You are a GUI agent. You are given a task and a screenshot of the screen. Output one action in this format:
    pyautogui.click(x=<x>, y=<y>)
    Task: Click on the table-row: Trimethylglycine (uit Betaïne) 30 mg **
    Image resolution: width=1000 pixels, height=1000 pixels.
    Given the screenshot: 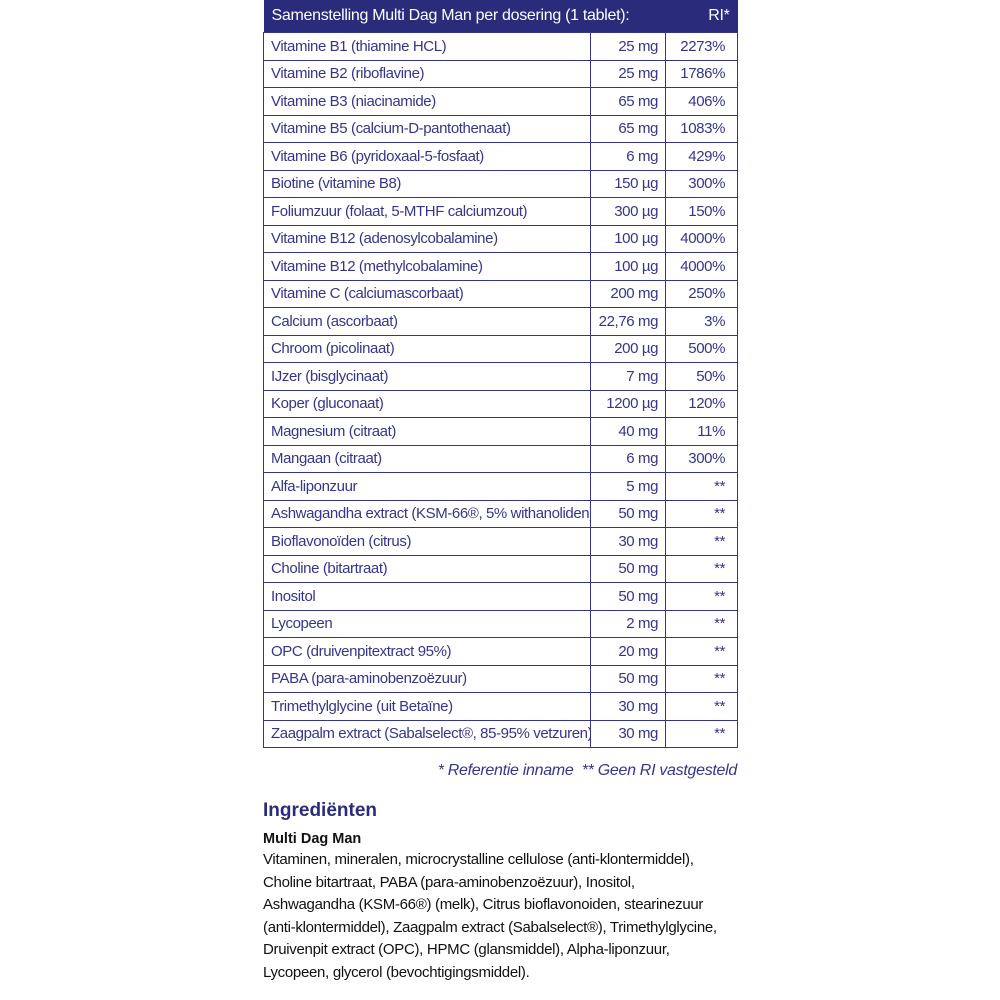 What is the action you would take?
    pyautogui.click(x=501, y=706)
    